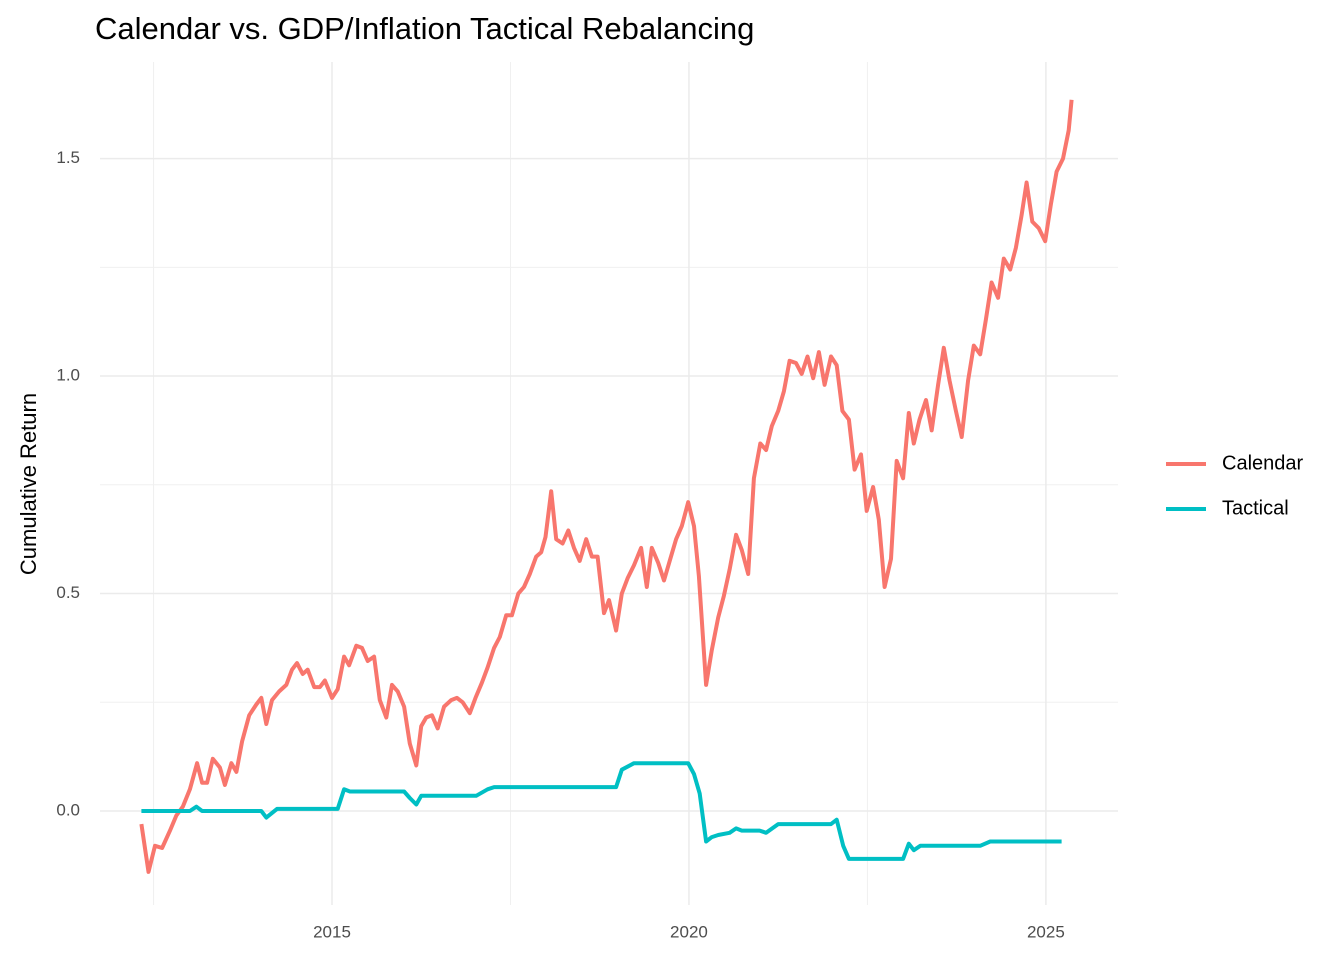 This screenshot has height=965, width=1344. I want to click on legend-label: Tactical, so click(1255, 508).